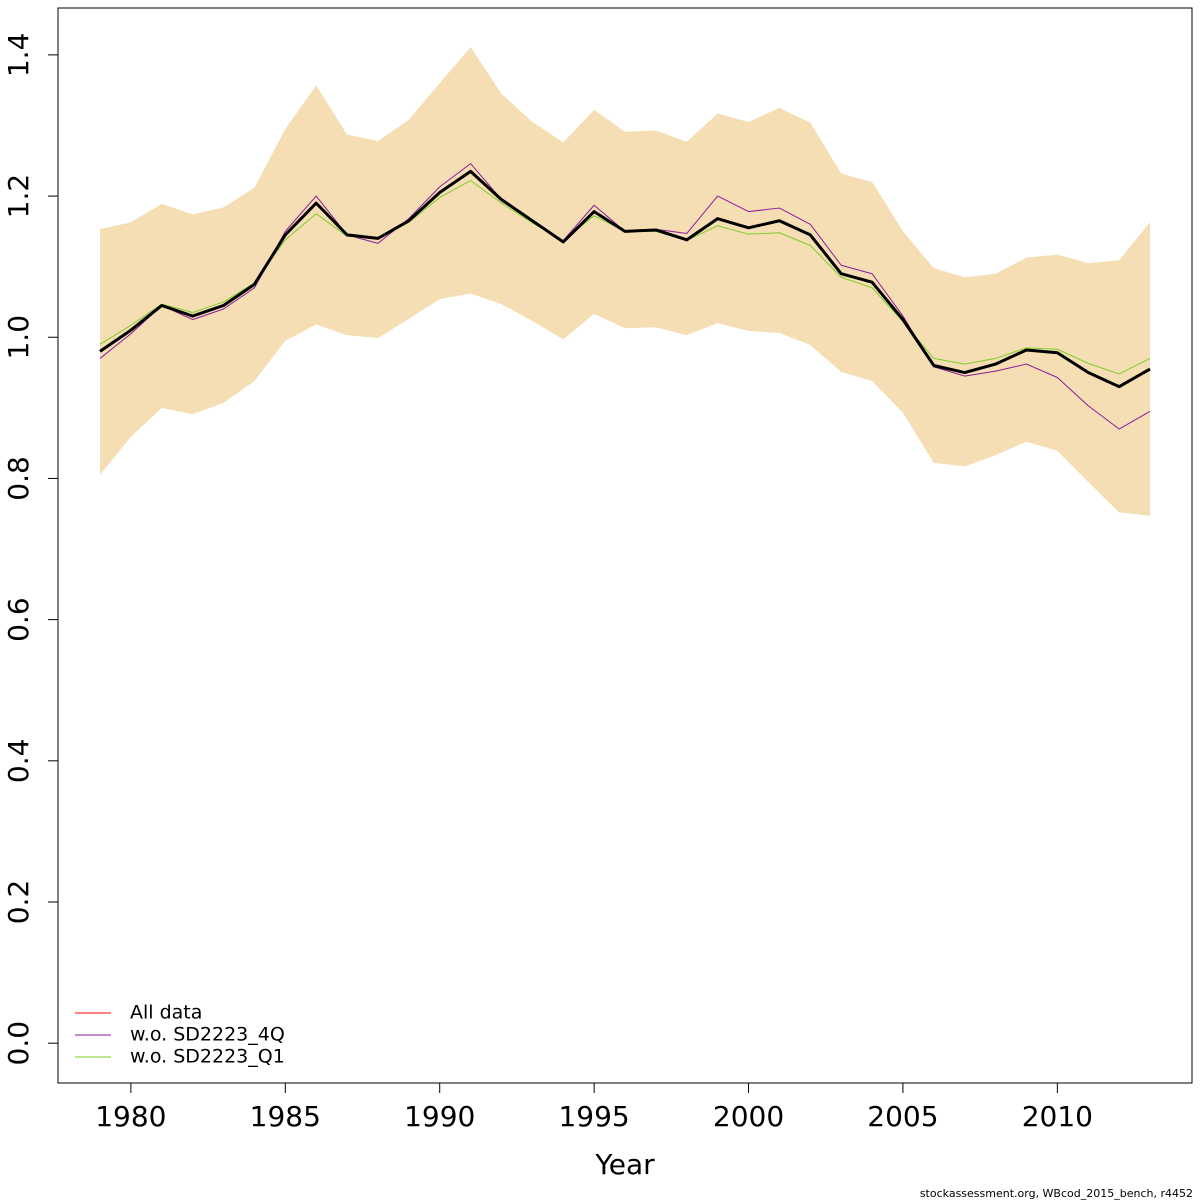 The image size is (1200, 1200). Describe the element at coordinates (18, 478) in the screenshot. I see `y-tick-label: 0.8` at that location.